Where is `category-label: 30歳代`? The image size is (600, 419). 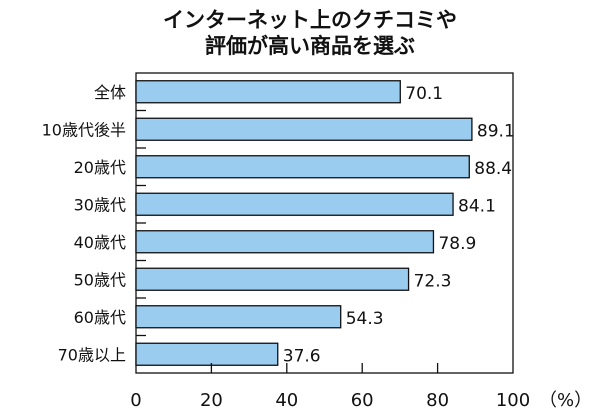 category-label: 30歳代 is located at coordinates (100, 204).